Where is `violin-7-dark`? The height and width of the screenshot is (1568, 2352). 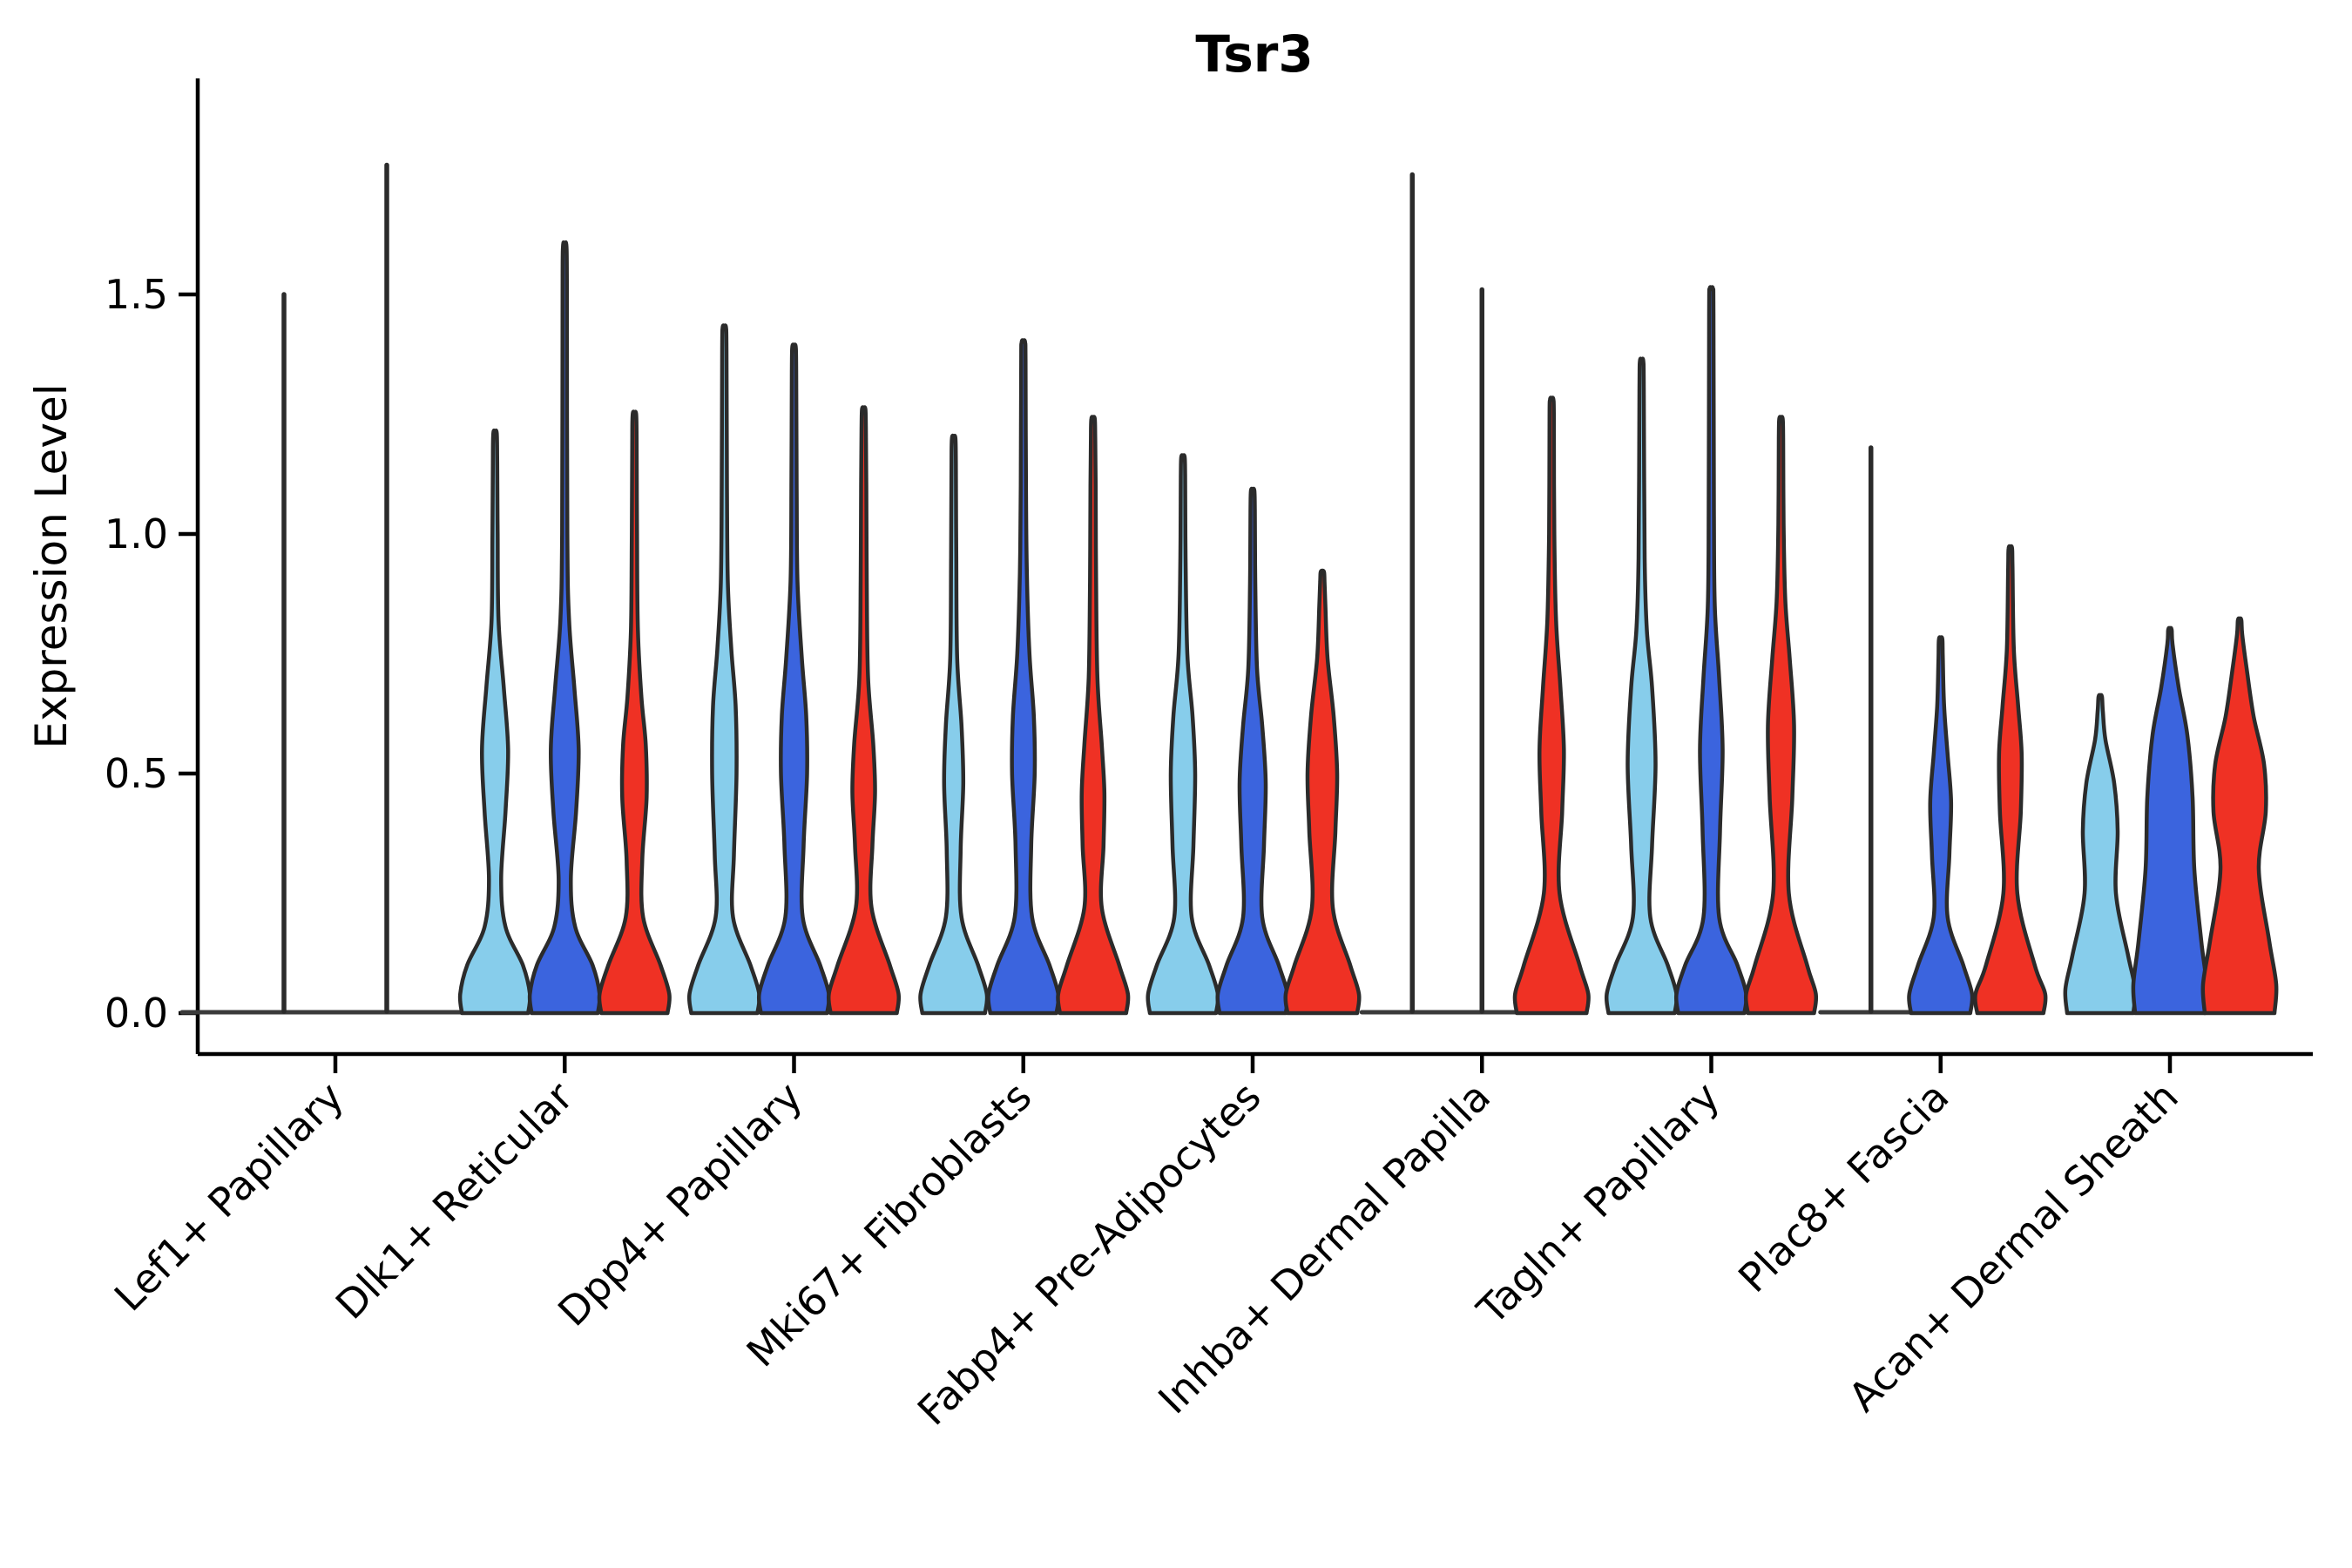 violin-7-dark is located at coordinates (1941, 825).